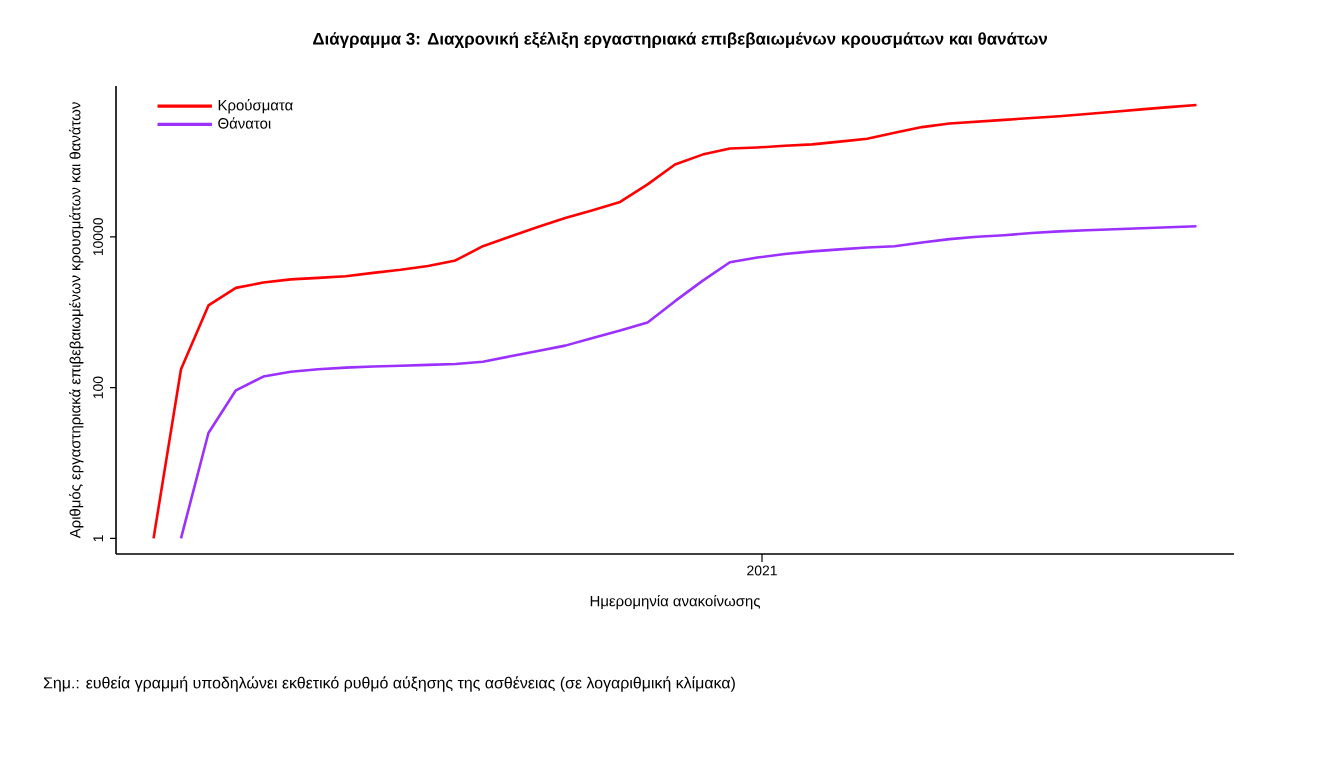 This screenshot has width=1328, height=762. Describe the element at coordinates (680, 40) in the screenshot. I see `chart-title: Διάγραμμα 3: Διαχρονική εξέλιξη εργαστηριακά επιβεβαιωμένων κρουσμάτων και θανάτων` at that location.